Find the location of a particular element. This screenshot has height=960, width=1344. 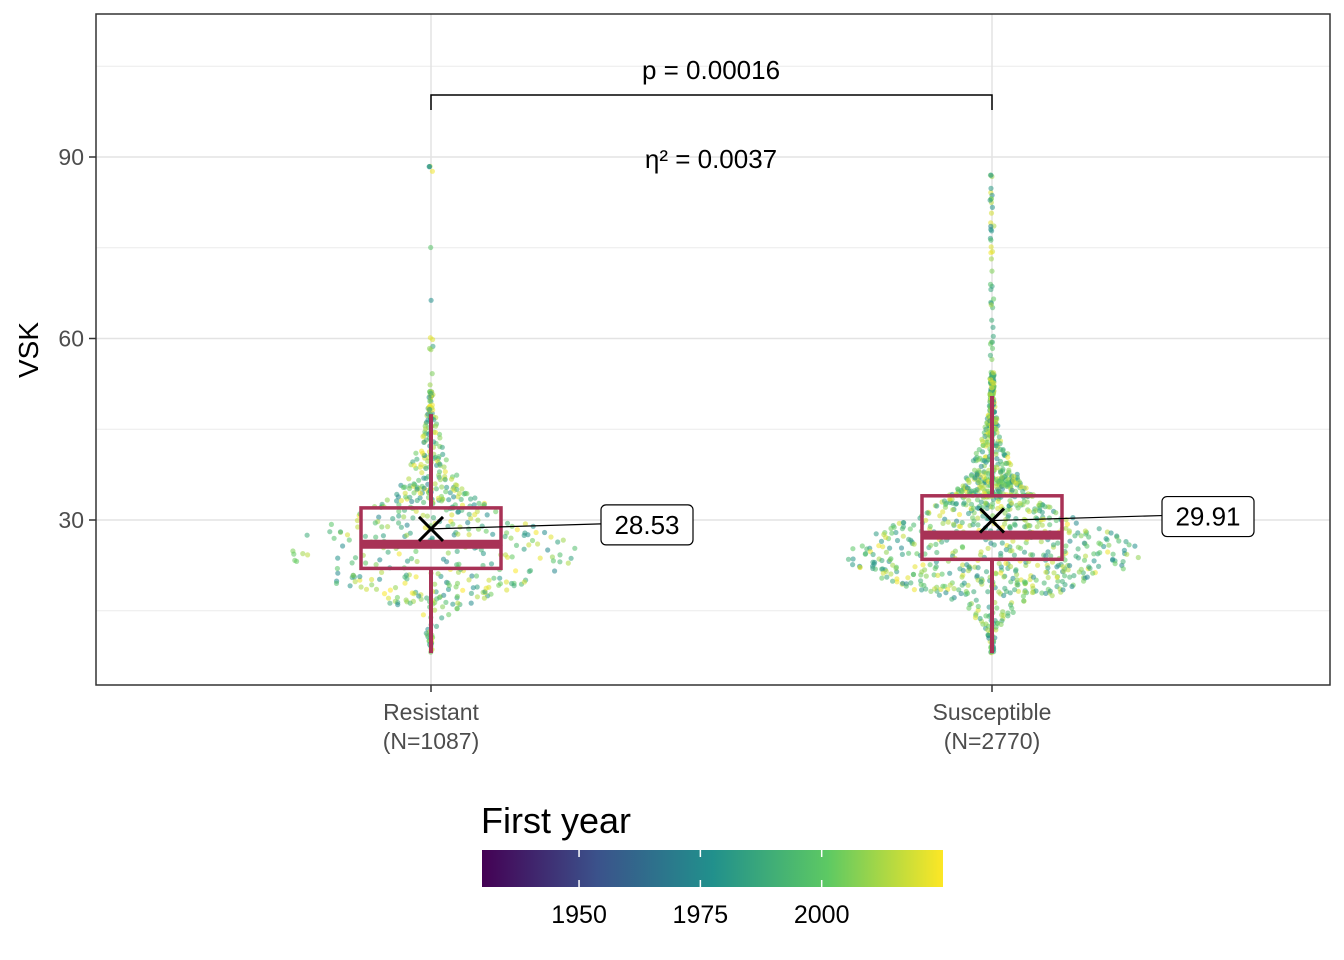

mean-marker-stroke is located at coordinates (431, 528).